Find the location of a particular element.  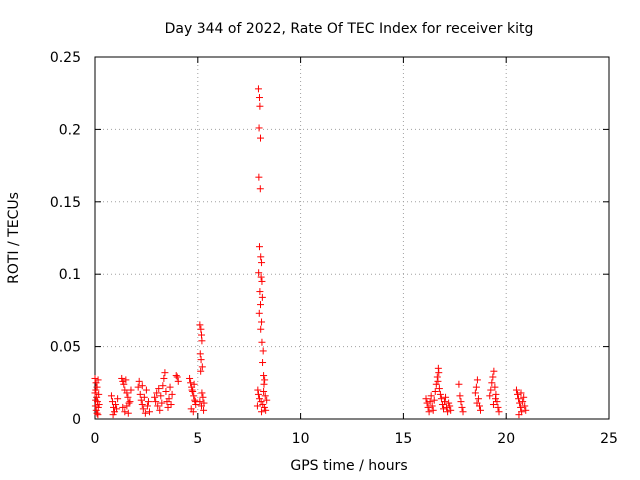

x-tick-label: 0 is located at coordinates (95, 439).